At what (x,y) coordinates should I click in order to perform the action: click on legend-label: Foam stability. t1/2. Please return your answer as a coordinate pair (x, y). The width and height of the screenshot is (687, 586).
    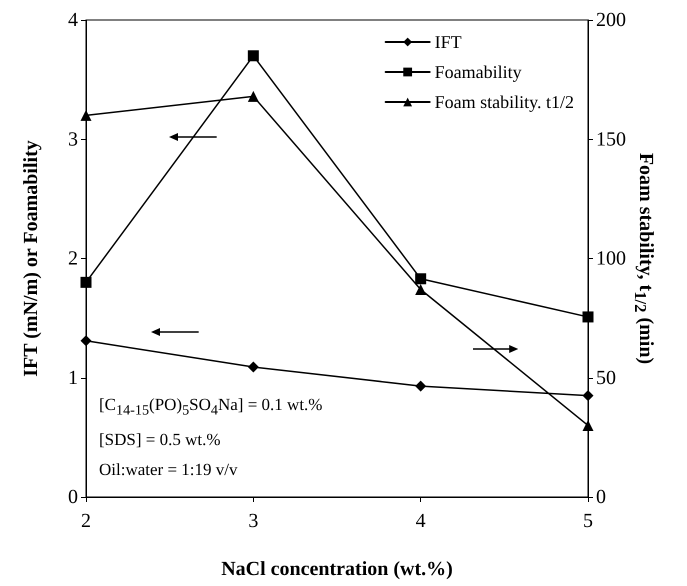
    Looking at the image, I should click on (504, 102).